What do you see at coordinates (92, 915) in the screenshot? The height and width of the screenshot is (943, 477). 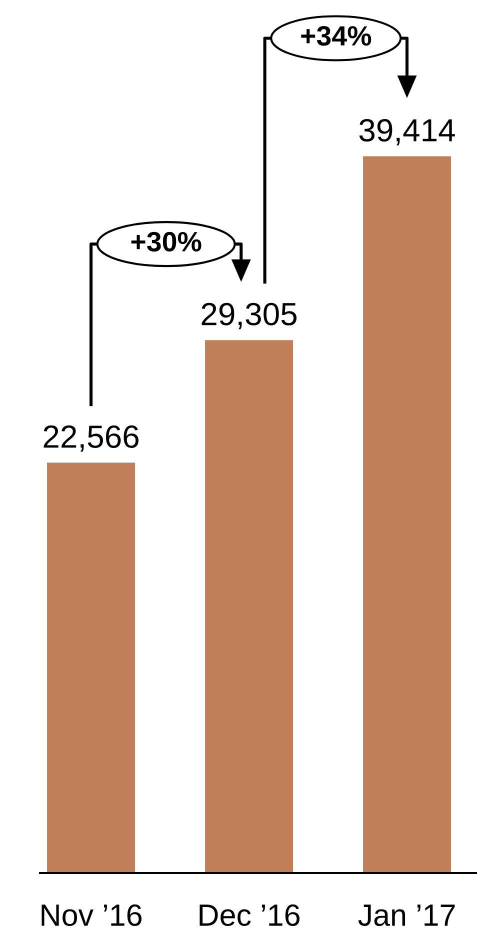 I see `x-tick-label: Nov ’16` at bounding box center [92, 915].